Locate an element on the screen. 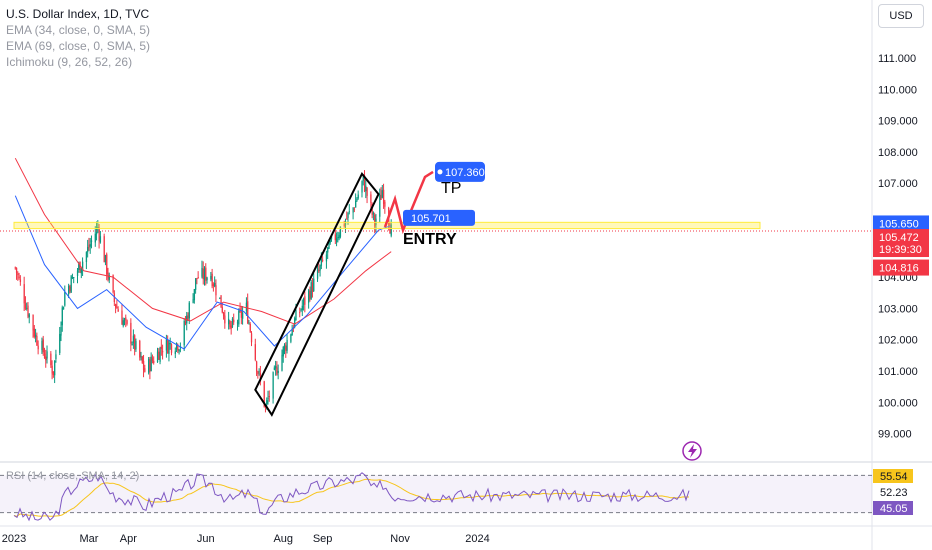 The image size is (932, 550). rsi-rsi-value: 45.05 is located at coordinates (894, 509).